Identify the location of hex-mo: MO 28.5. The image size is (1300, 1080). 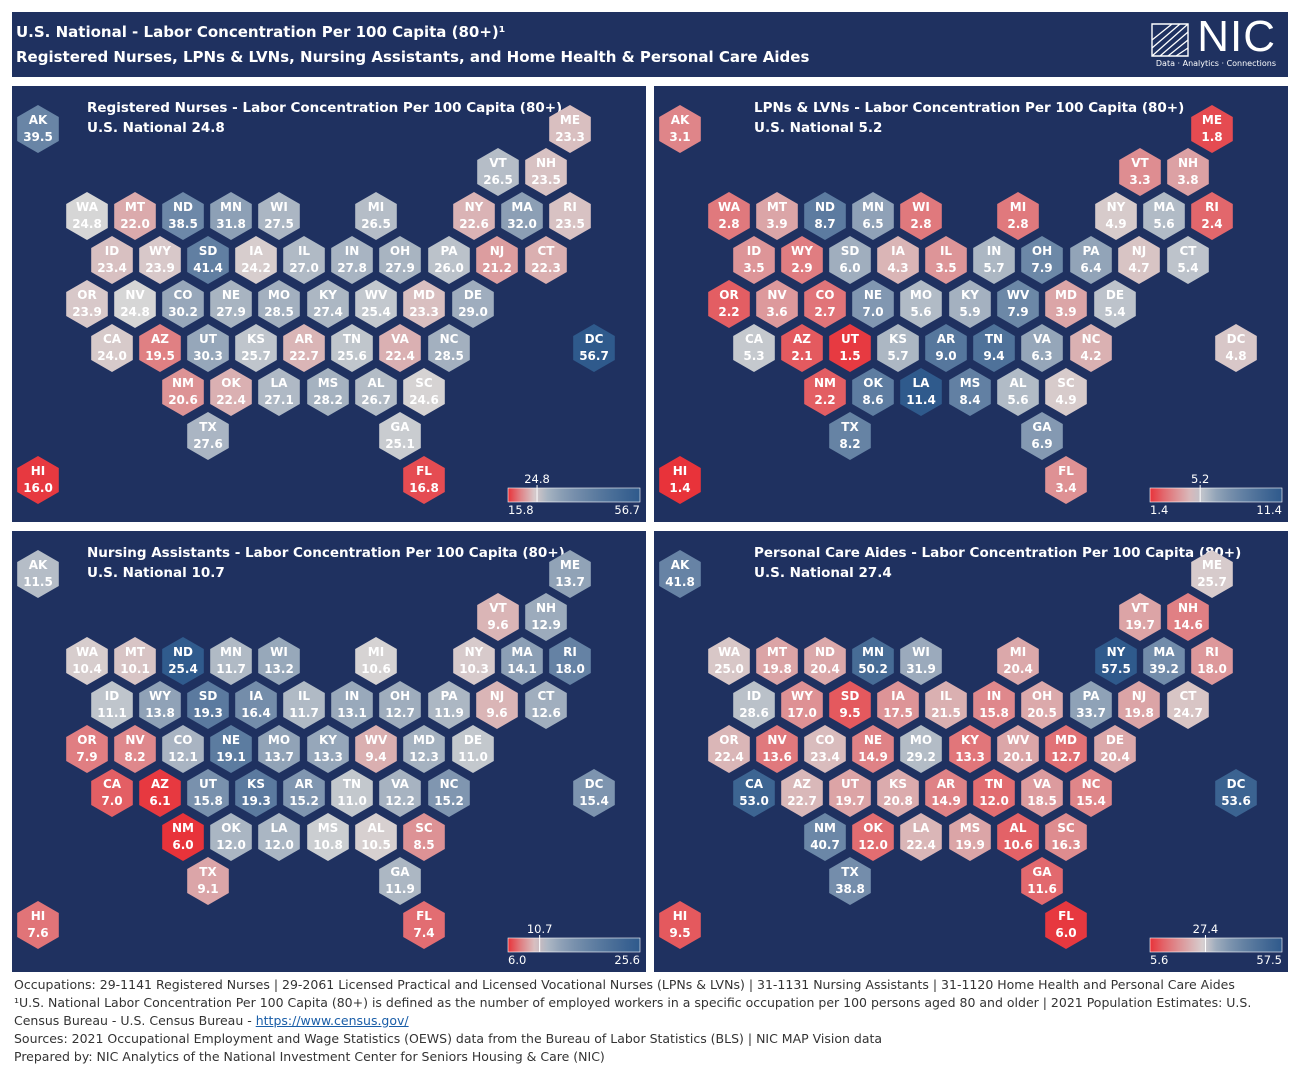
(279, 304).